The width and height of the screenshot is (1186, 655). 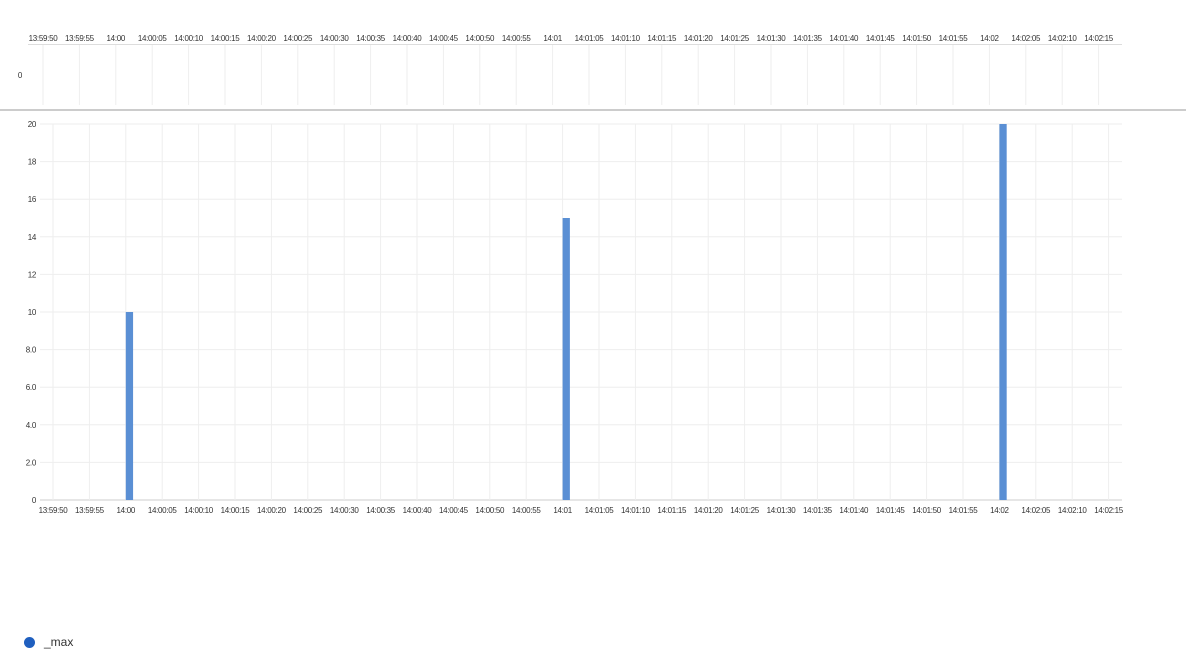 What do you see at coordinates (590, 38) in the screenshot?
I see `overview-x-tick-label: 14:01:05` at bounding box center [590, 38].